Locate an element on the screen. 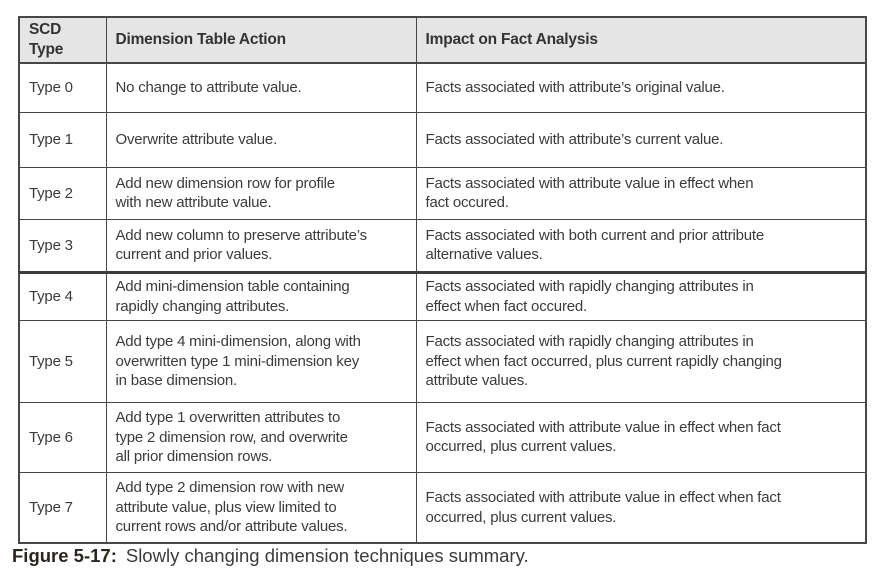 Image resolution: width=879 pixels, height=580 pixels. scd-type-cell: Type 2 is located at coordinates (62, 193).